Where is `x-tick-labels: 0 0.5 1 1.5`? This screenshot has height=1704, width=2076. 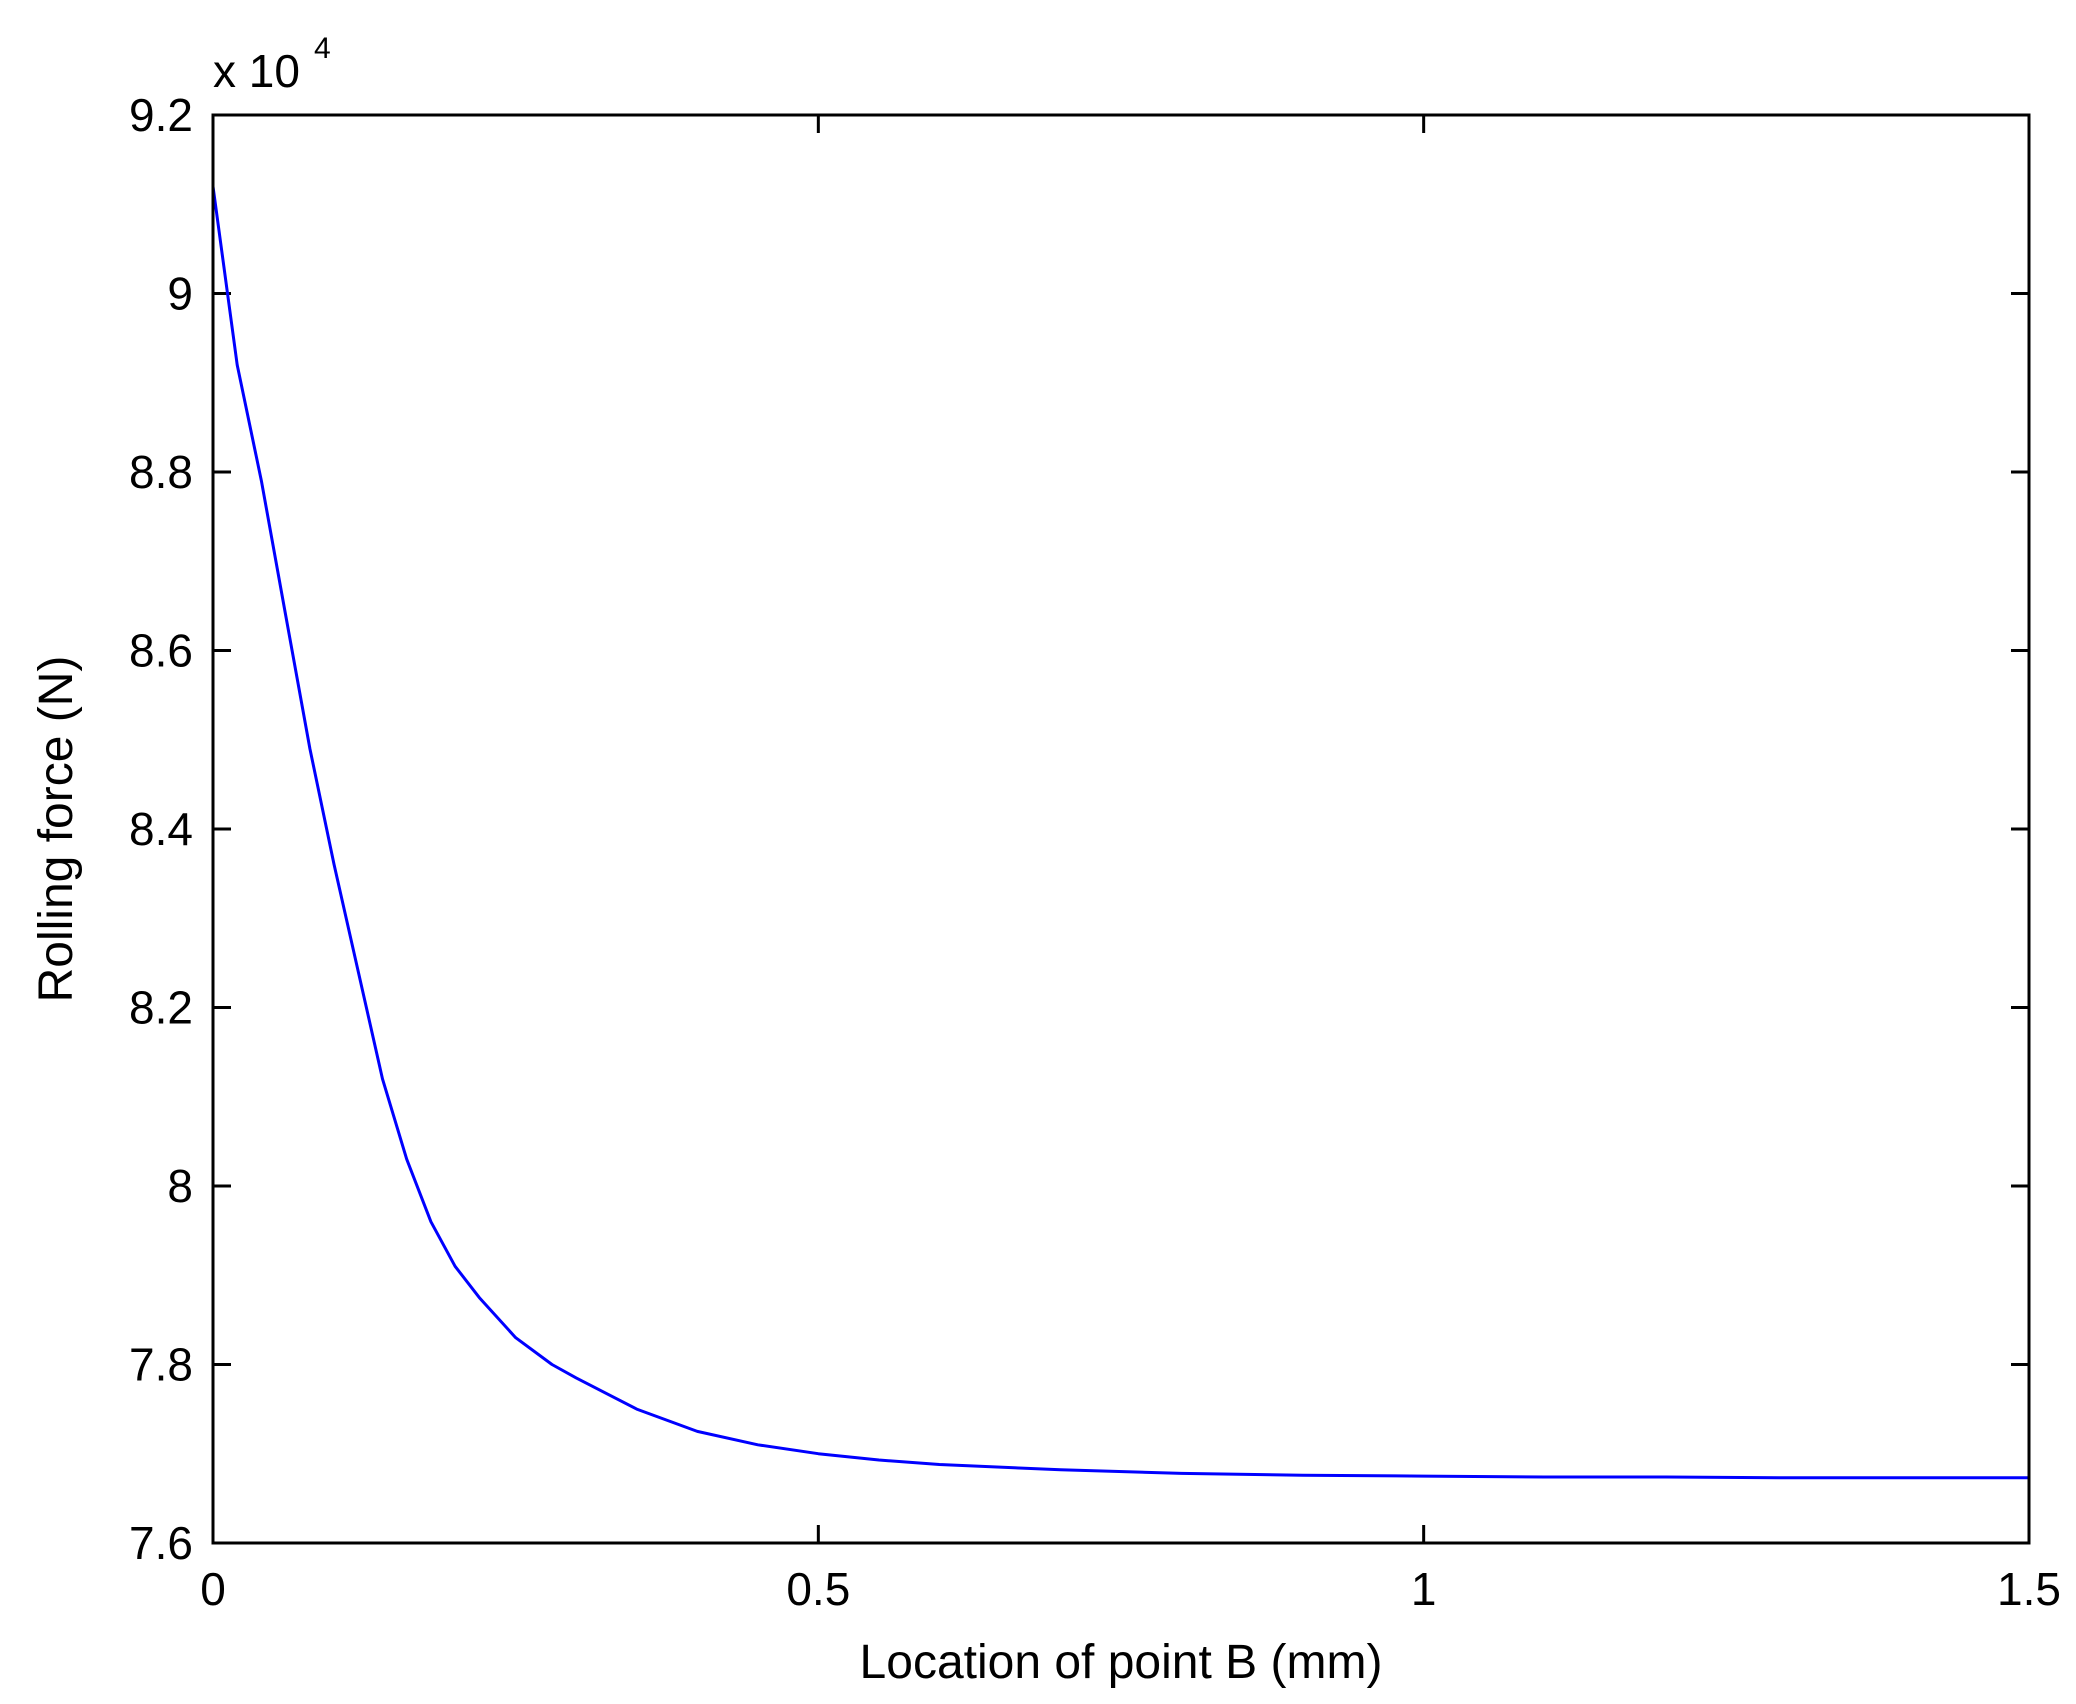
x-tick-labels: 0 0.5 1 1.5 is located at coordinates (1130, 1589).